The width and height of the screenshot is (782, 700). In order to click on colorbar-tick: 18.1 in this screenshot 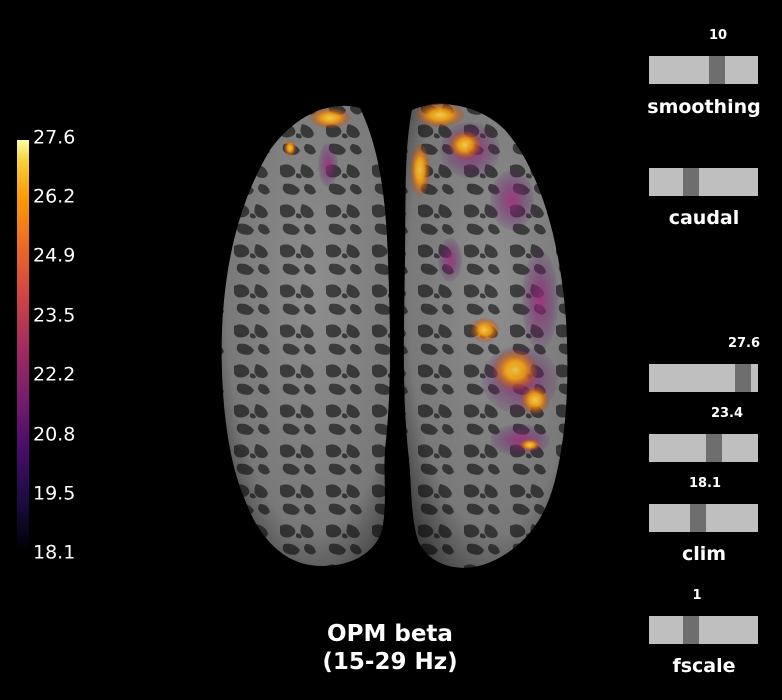, I will do `click(54, 552)`.